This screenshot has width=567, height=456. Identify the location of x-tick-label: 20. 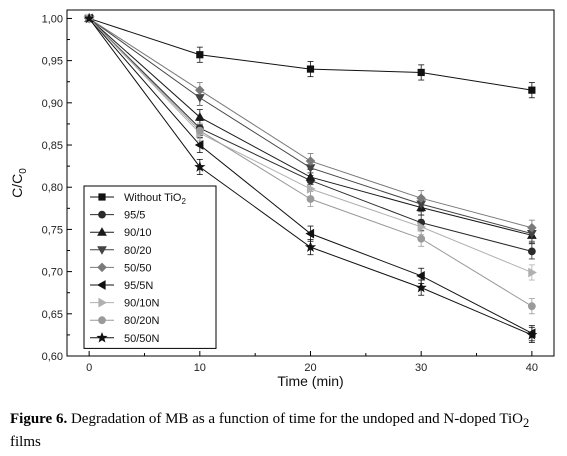
(310, 368).